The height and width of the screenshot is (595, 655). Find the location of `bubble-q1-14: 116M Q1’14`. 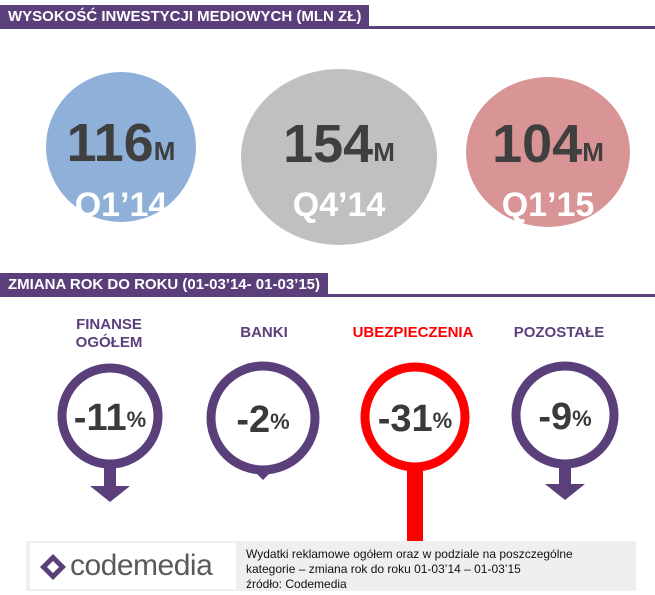

bubble-q1-14: 116M Q1’14 is located at coordinates (121, 147).